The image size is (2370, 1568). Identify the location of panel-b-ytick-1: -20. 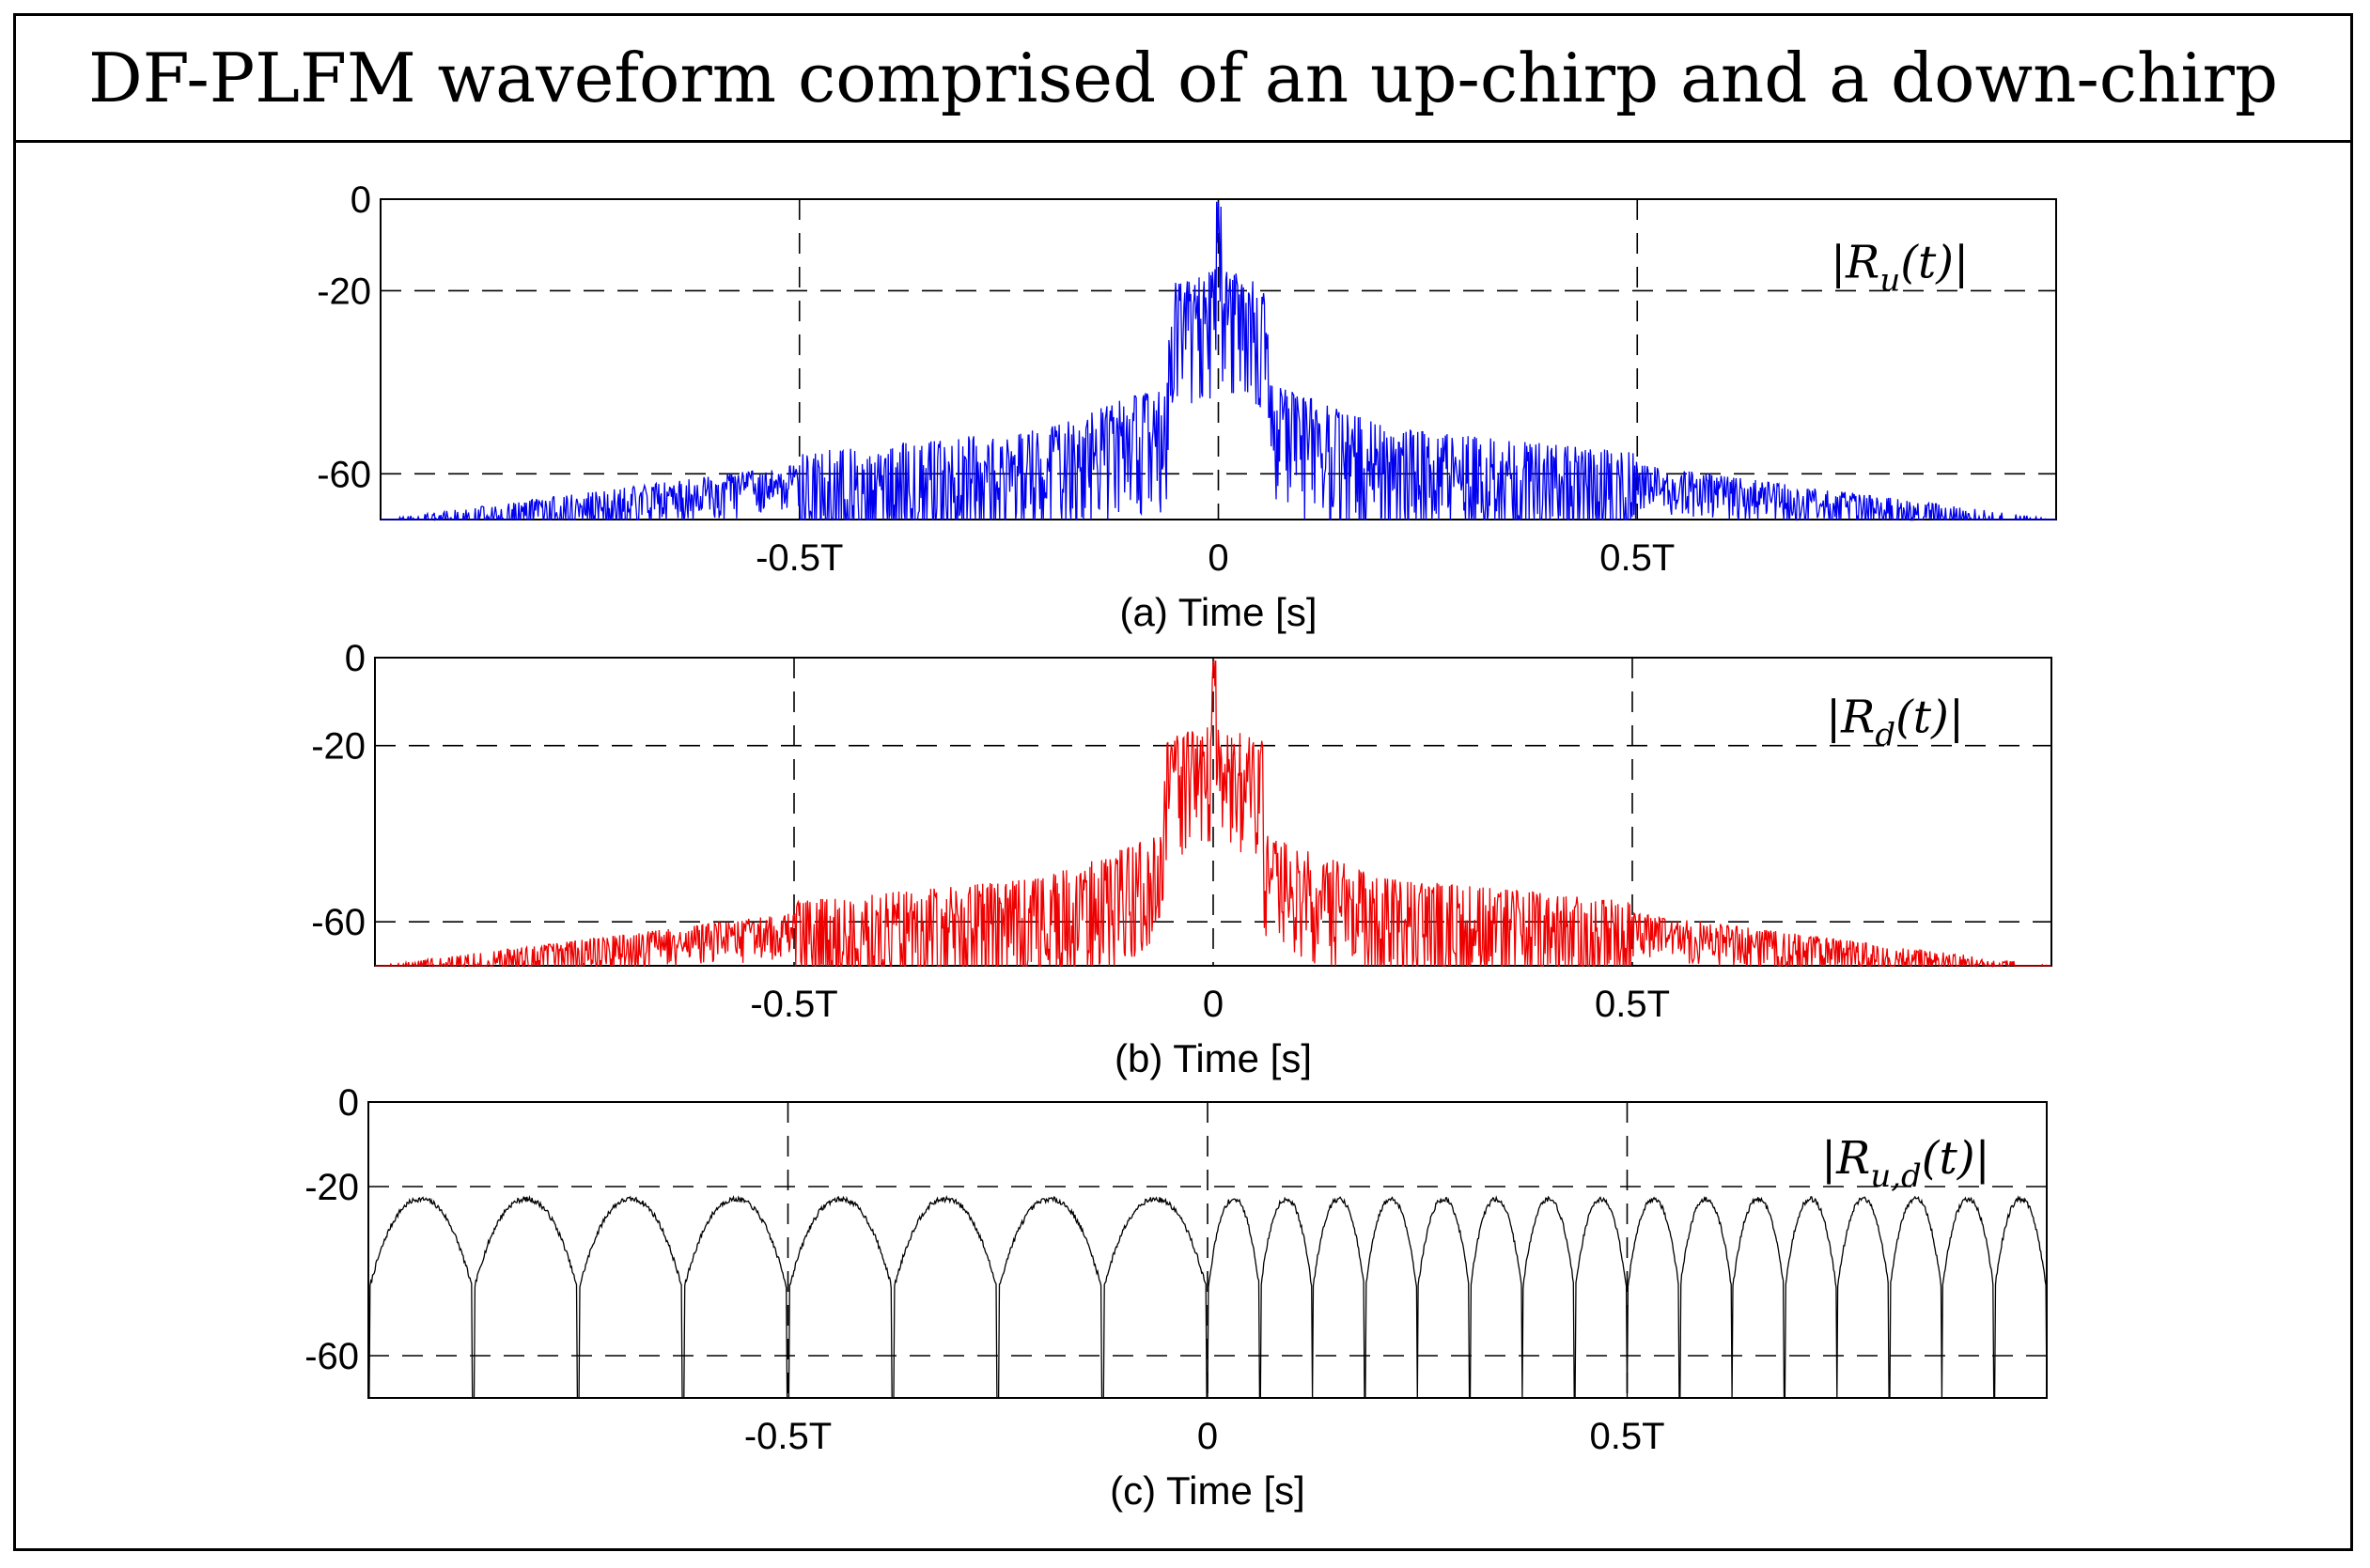
(338, 747).